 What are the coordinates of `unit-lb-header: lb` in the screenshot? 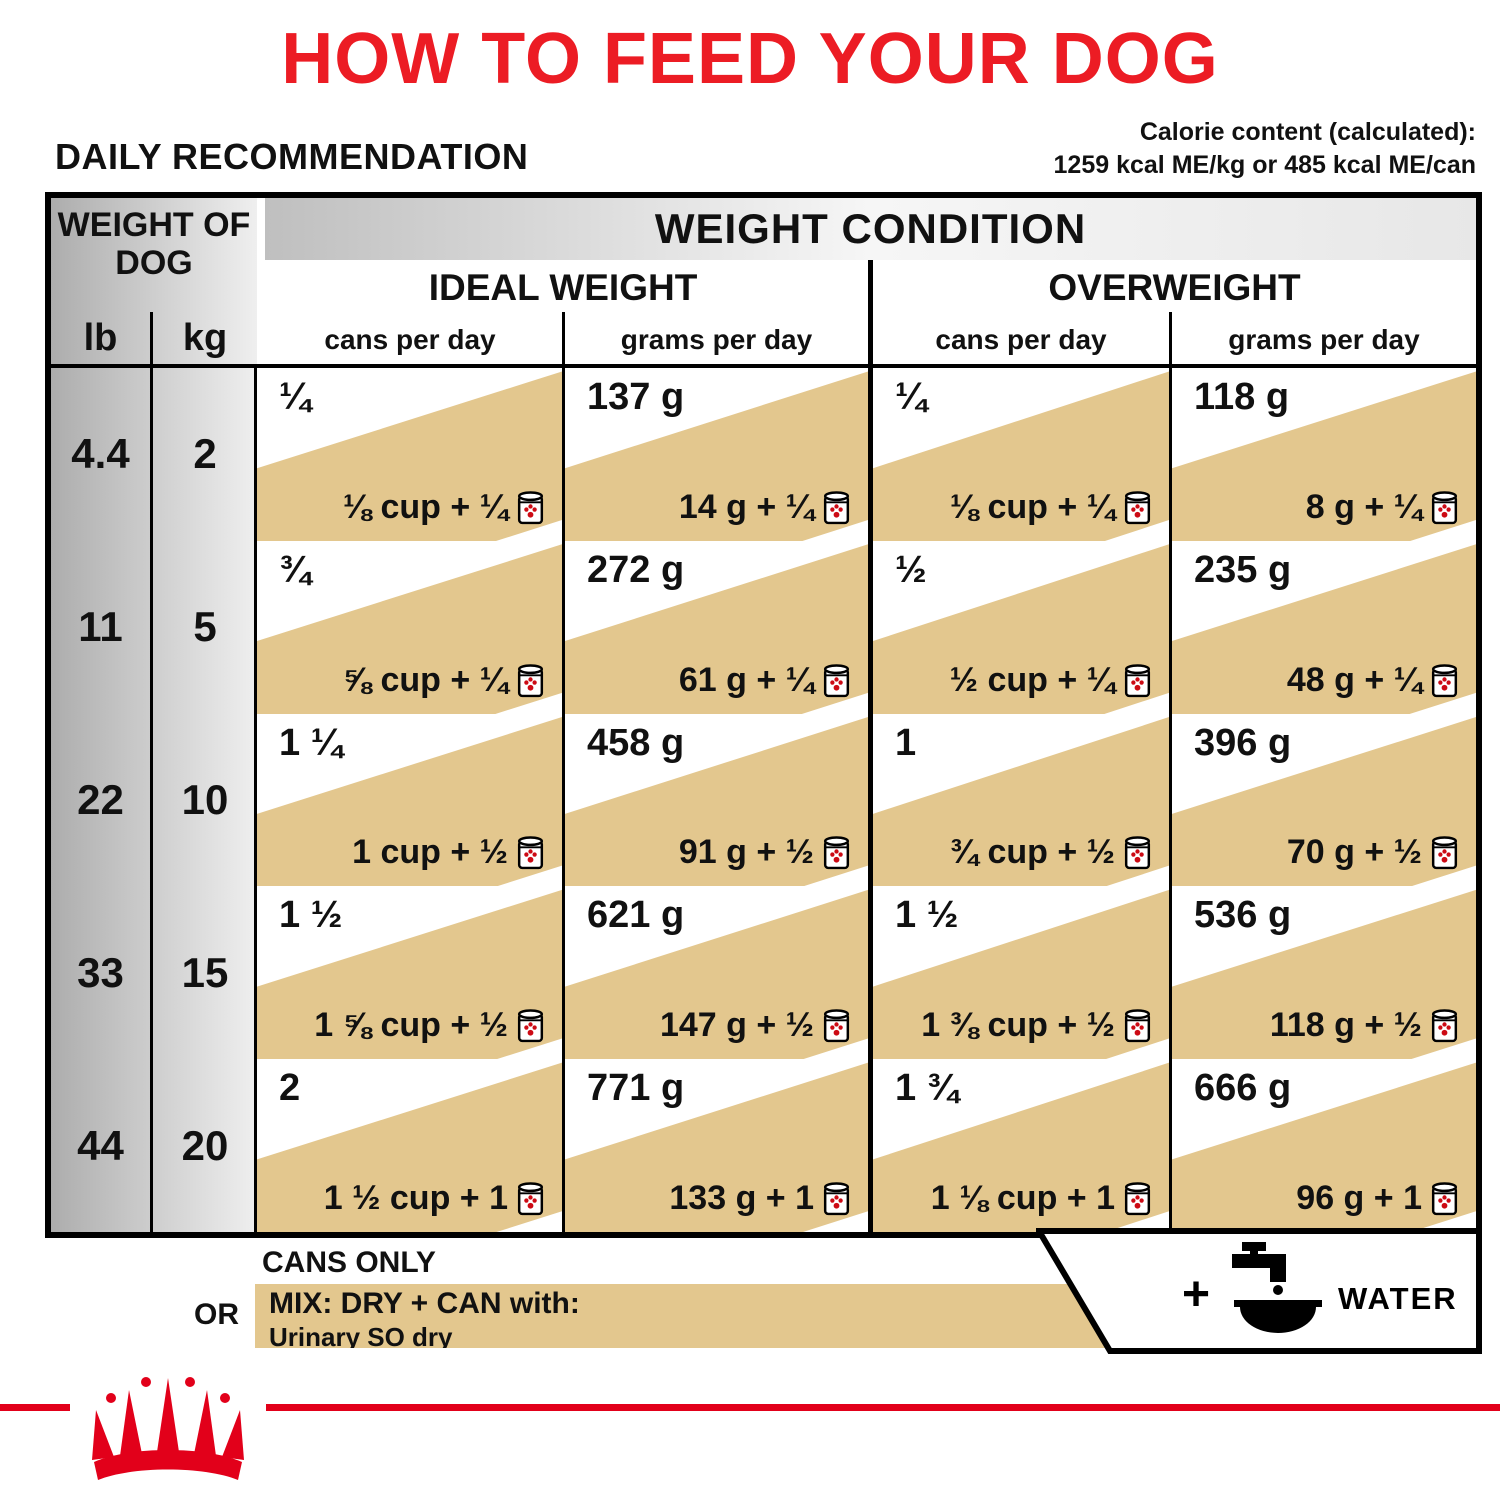 It's located at (100, 337).